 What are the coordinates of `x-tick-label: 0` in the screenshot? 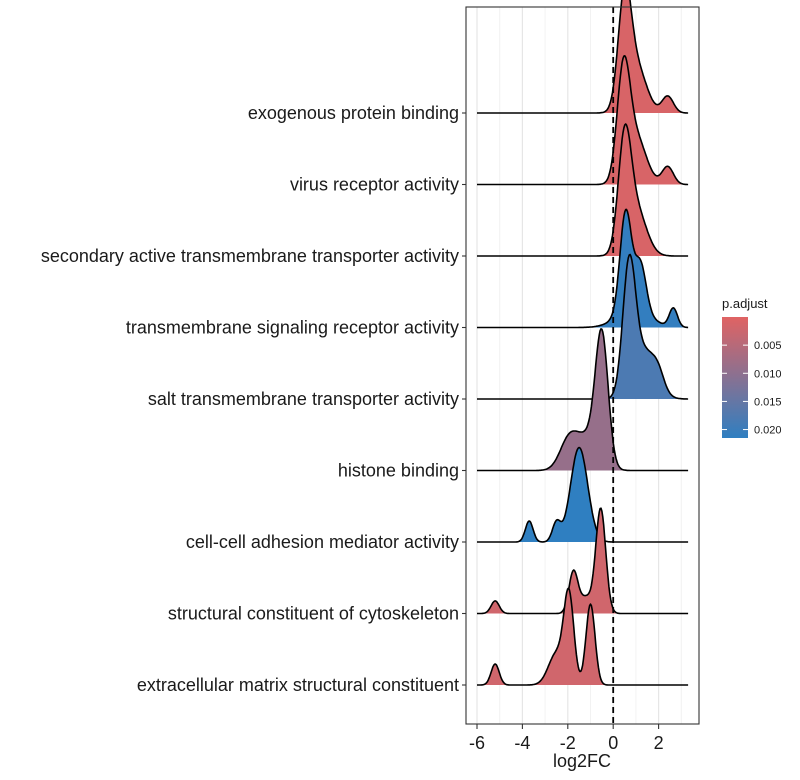 It's located at (613, 743).